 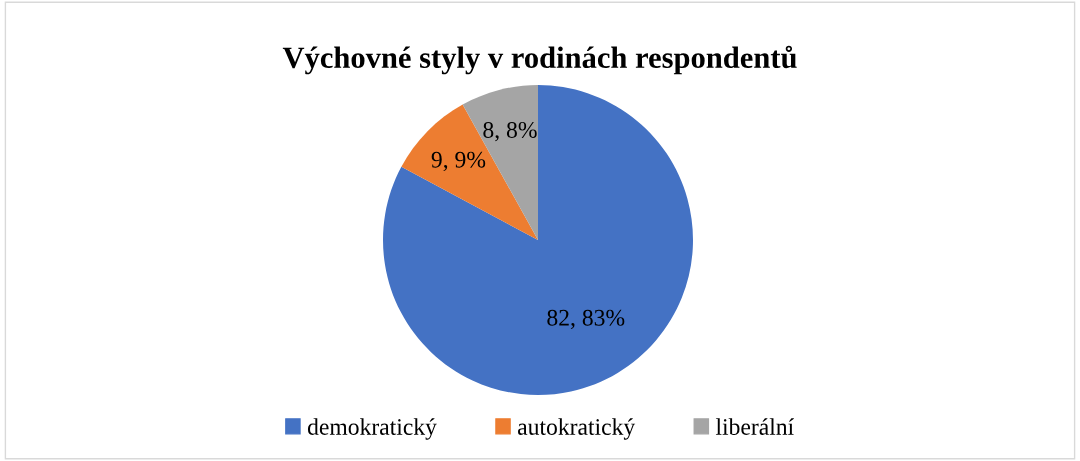 What do you see at coordinates (458, 161) in the screenshot?
I see `data-label: 9, 9%` at bounding box center [458, 161].